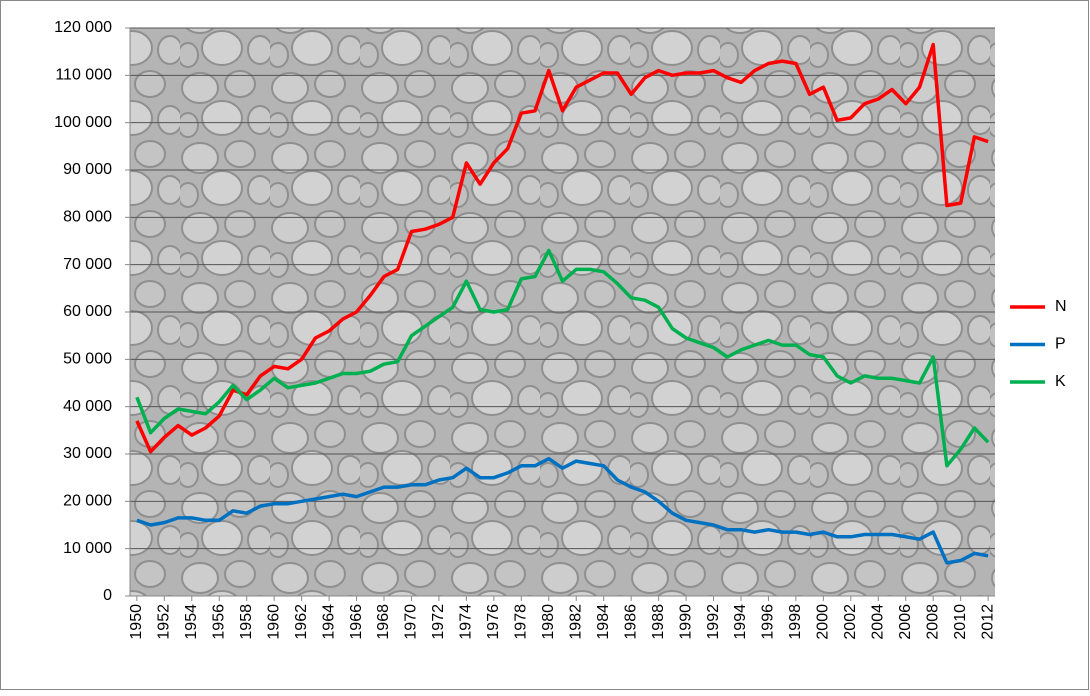 The height and width of the screenshot is (696, 1090). What do you see at coordinates (768, 622) in the screenshot?
I see `x-tick-label: 1996` at bounding box center [768, 622].